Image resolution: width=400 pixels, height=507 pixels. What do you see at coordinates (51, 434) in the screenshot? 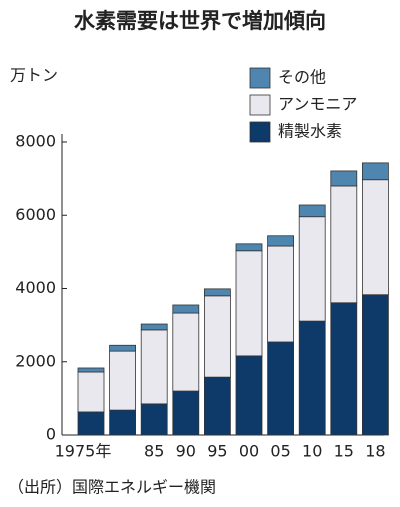
I see `y-tick-label: 0` at bounding box center [51, 434].